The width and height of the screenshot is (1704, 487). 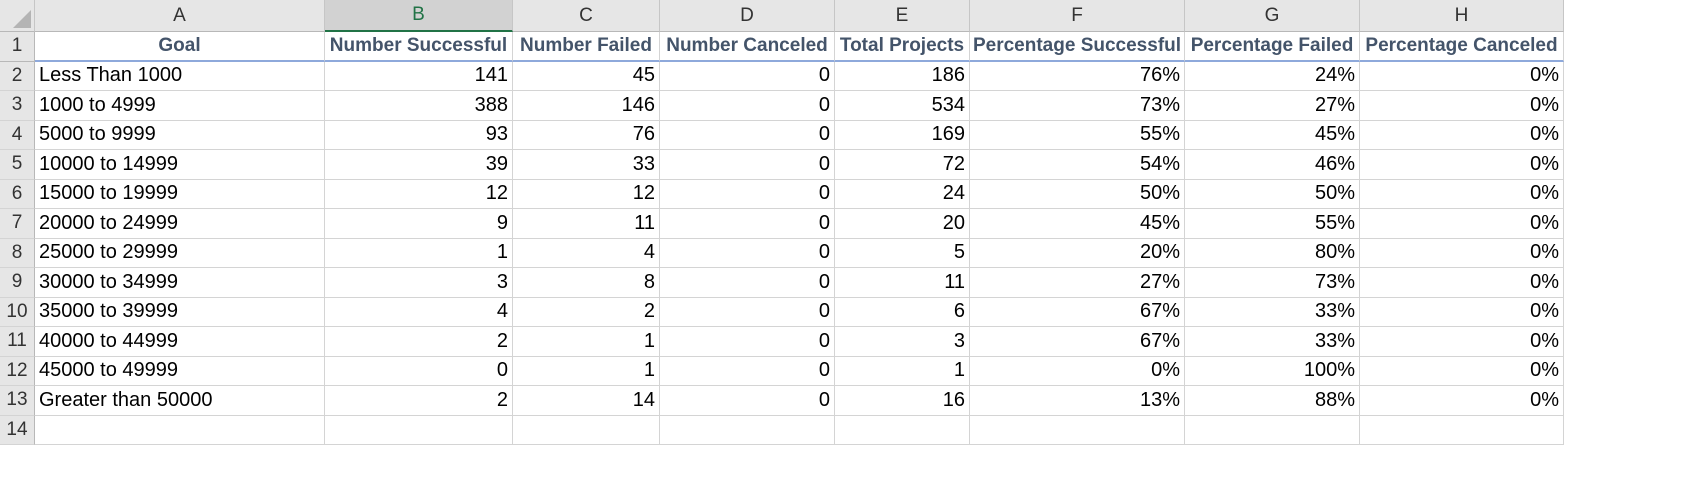 I want to click on value-cell: 388, so click(x=419, y=106).